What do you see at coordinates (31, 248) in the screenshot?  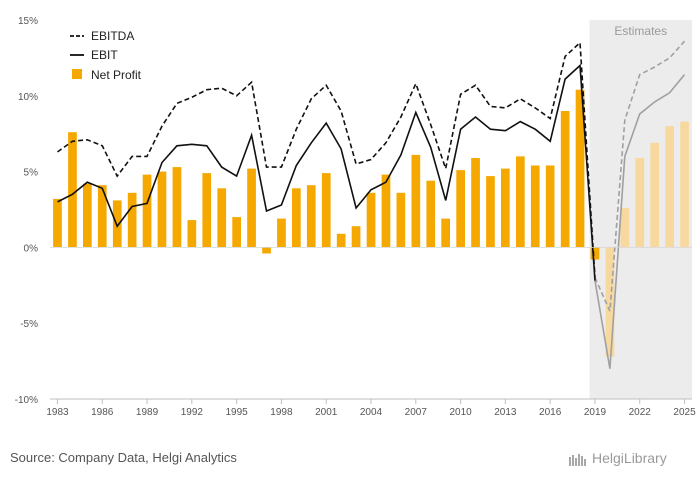 I see `y-tick-label: 0%` at bounding box center [31, 248].